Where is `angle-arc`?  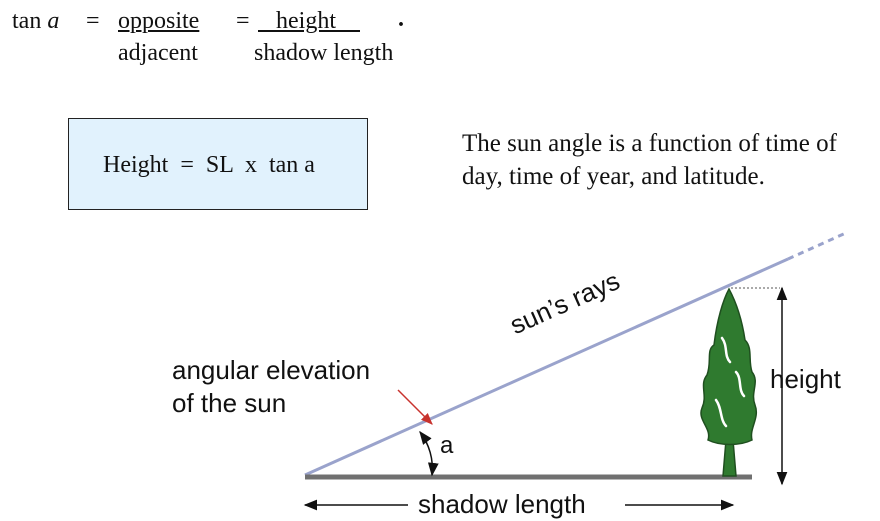 angle-arc is located at coordinates (429, 453).